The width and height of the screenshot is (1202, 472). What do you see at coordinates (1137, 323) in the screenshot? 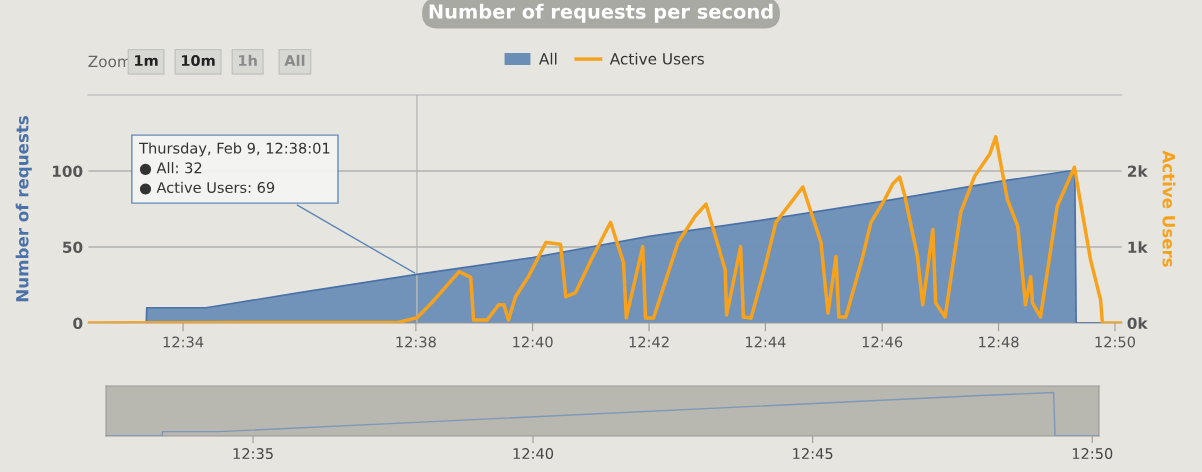
I see `y2-tick-label: 0k` at bounding box center [1137, 323].